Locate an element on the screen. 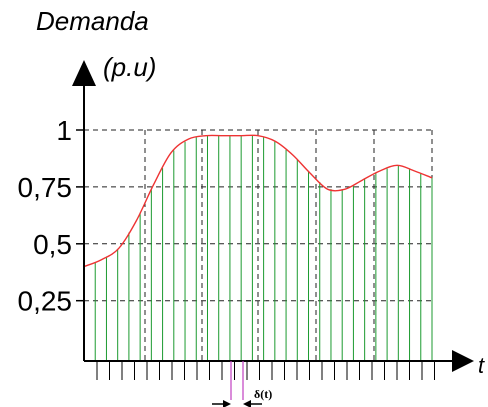  interval-arrow-left-head is located at coordinates (227, 403).